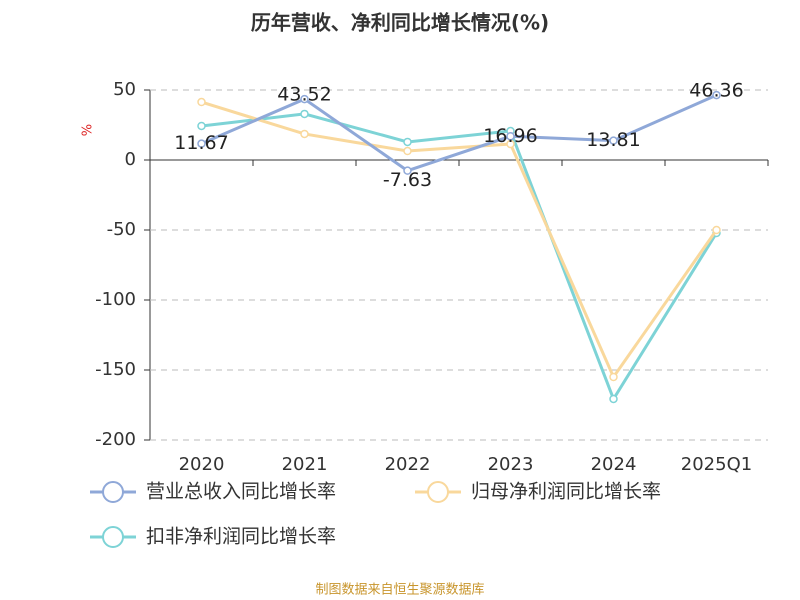 The image size is (800, 600). What do you see at coordinates (241, 492) in the screenshot?
I see `legend-label: 营业总收入同比增长率` at bounding box center [241, 492].